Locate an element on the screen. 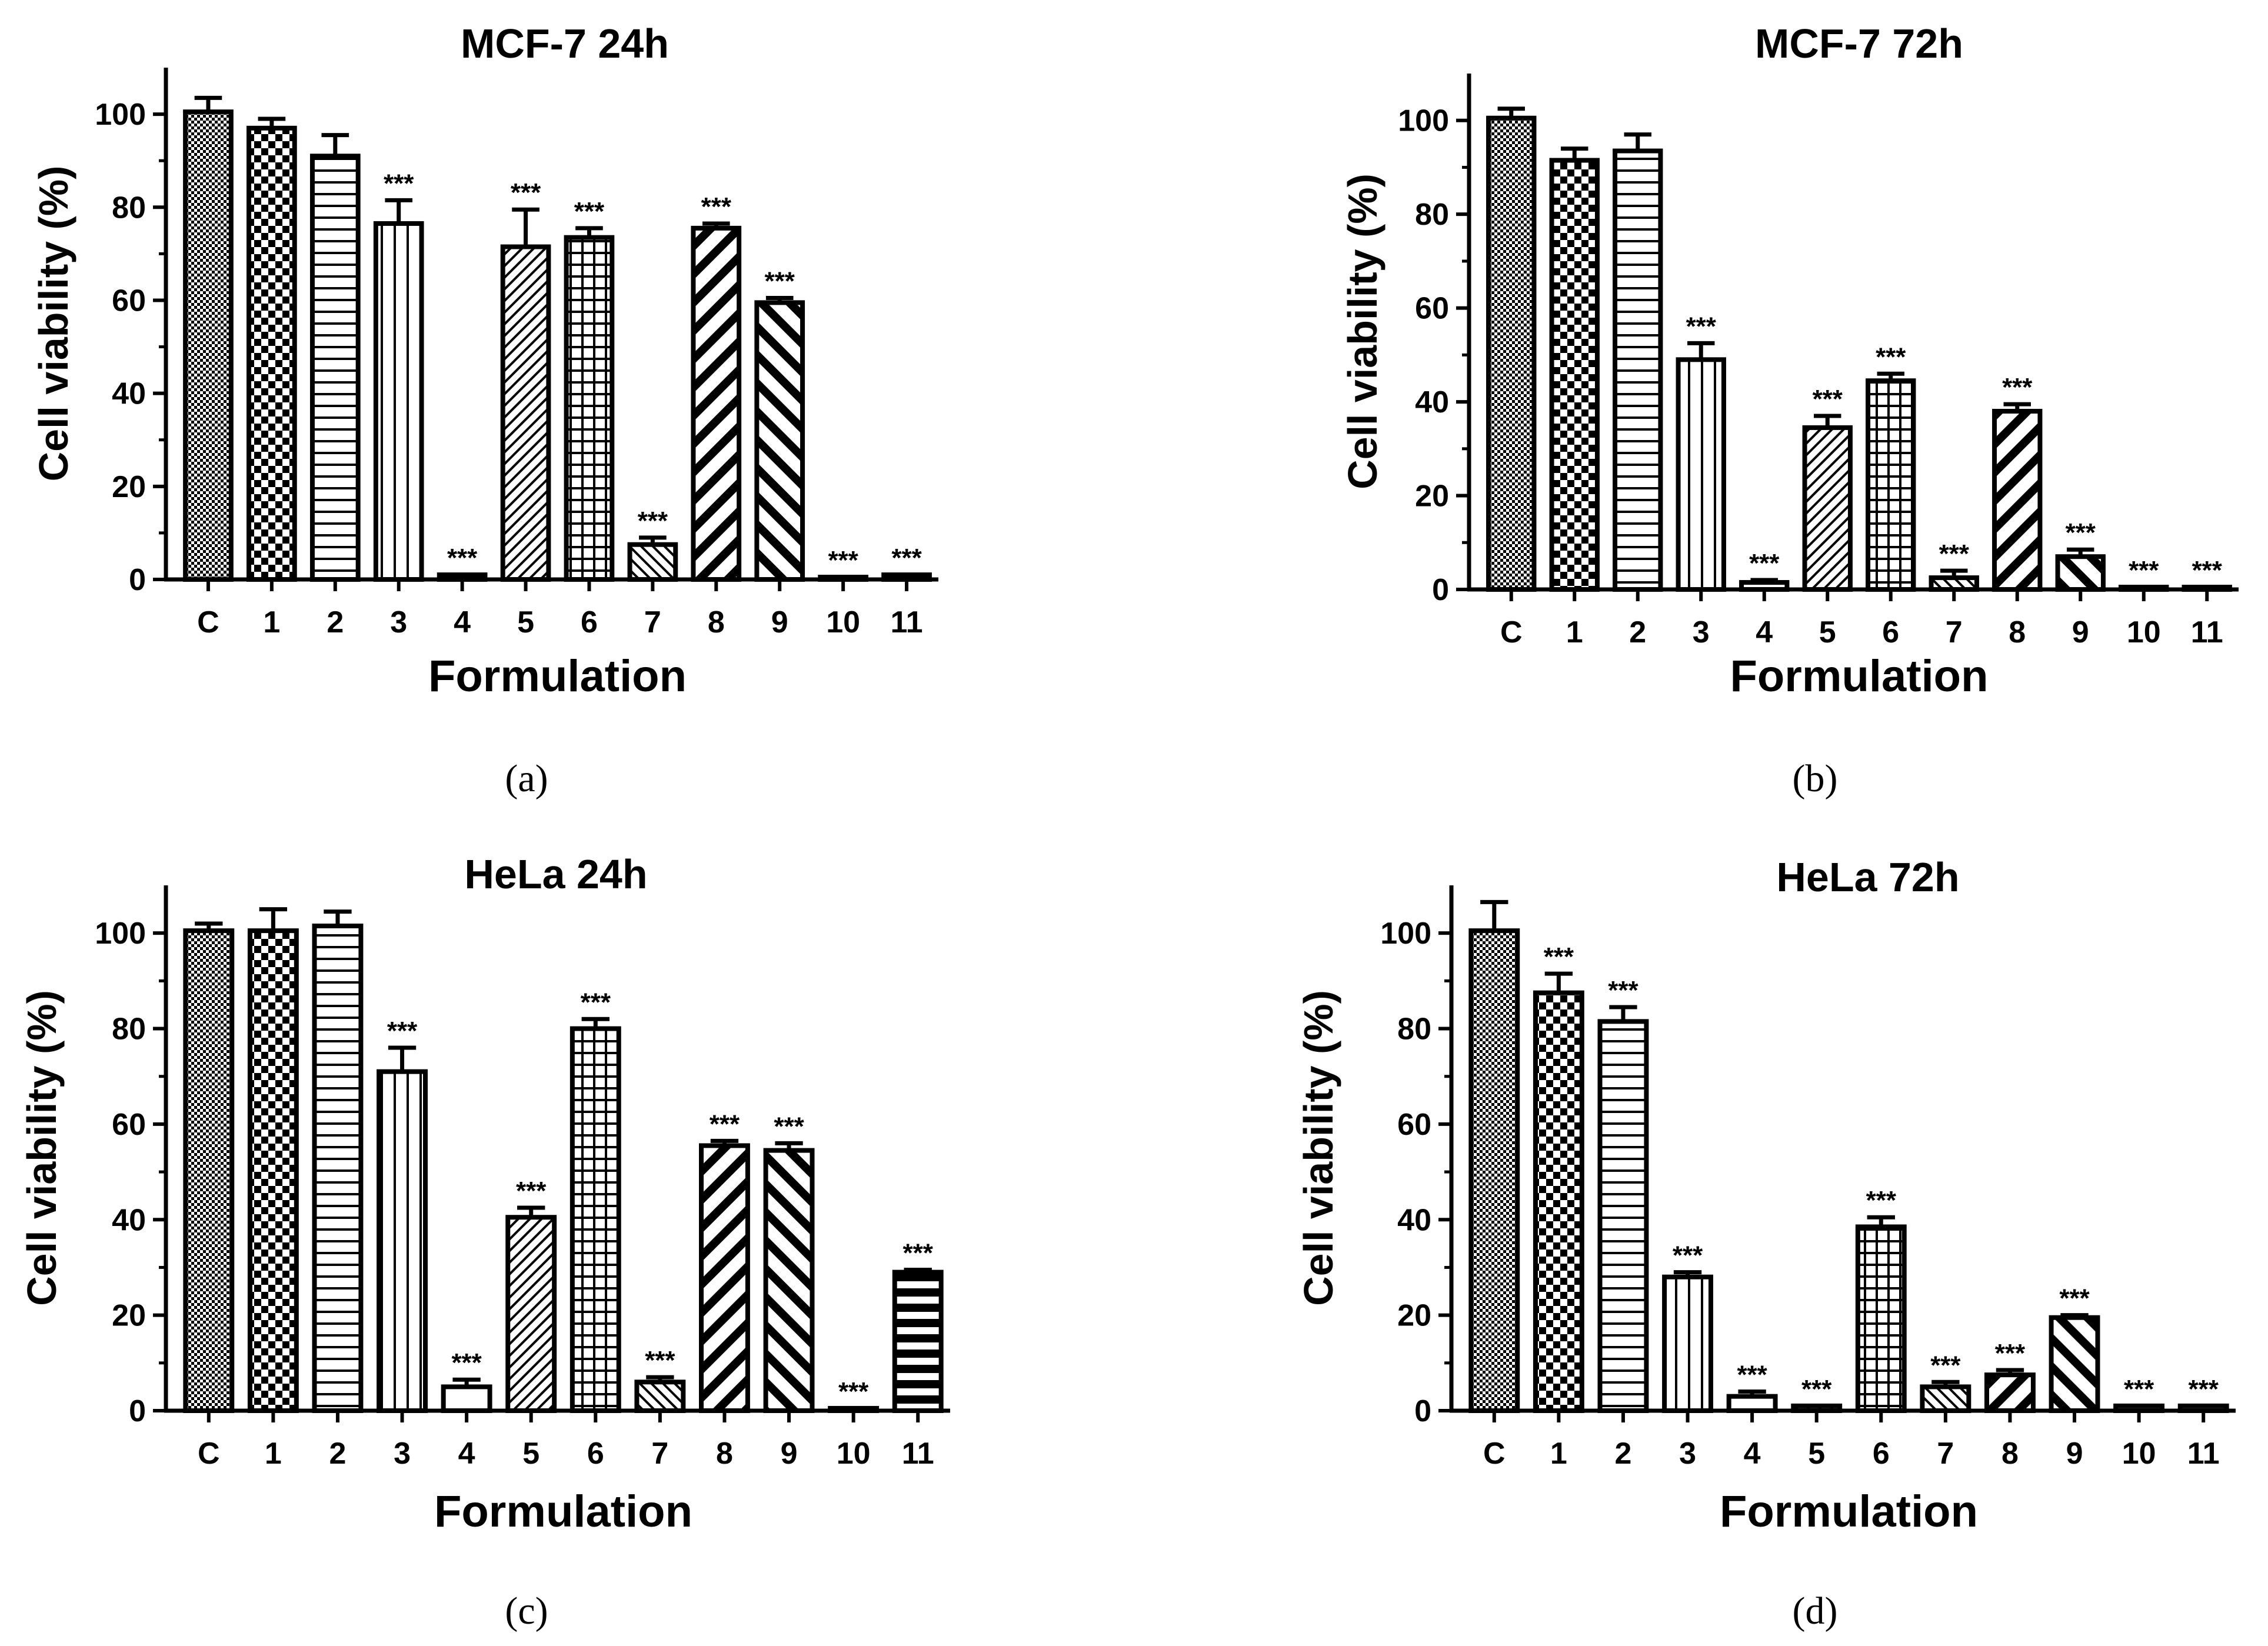  panel-caption: (c) is located at coordinates (526, 1611).